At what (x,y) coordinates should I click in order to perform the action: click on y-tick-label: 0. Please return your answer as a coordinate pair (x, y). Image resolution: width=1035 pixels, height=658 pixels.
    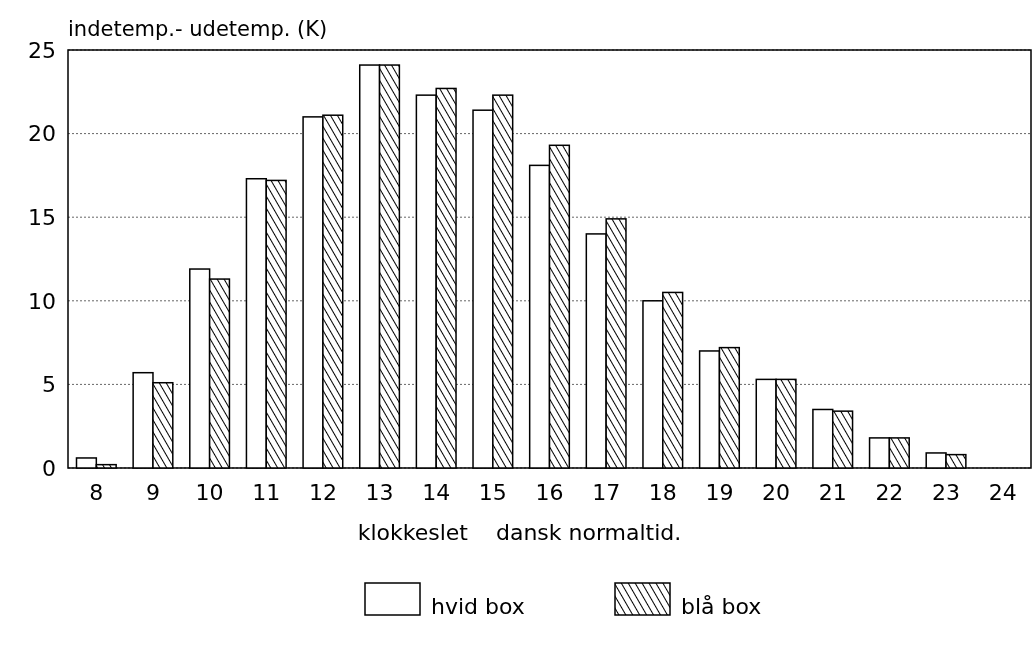
    Looking at the image, I should click on (49, 468).